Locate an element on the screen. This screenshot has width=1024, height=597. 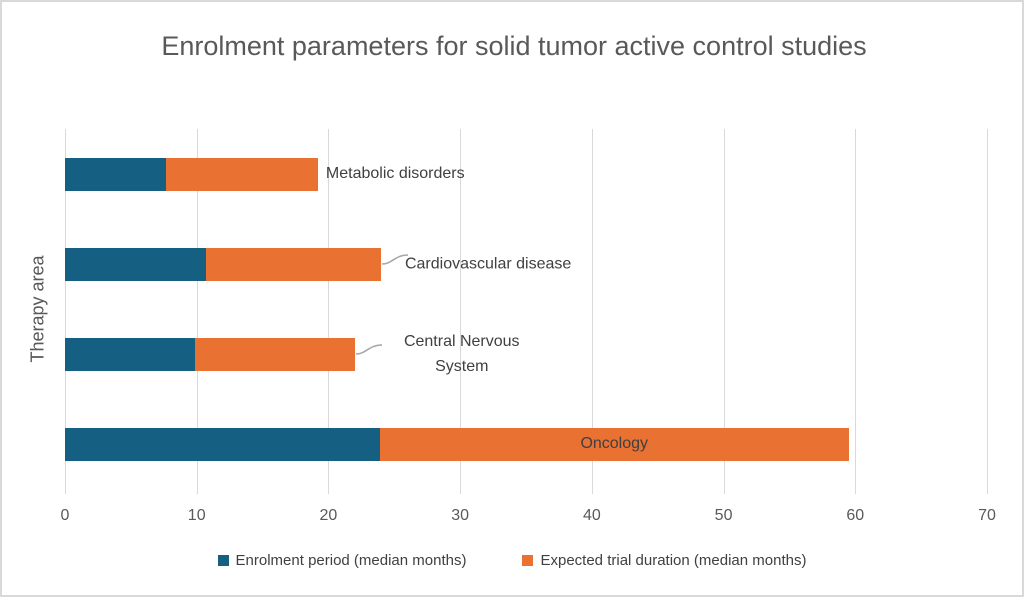
x-axis-tick-label: 40 is located at coordinates (591, 515).